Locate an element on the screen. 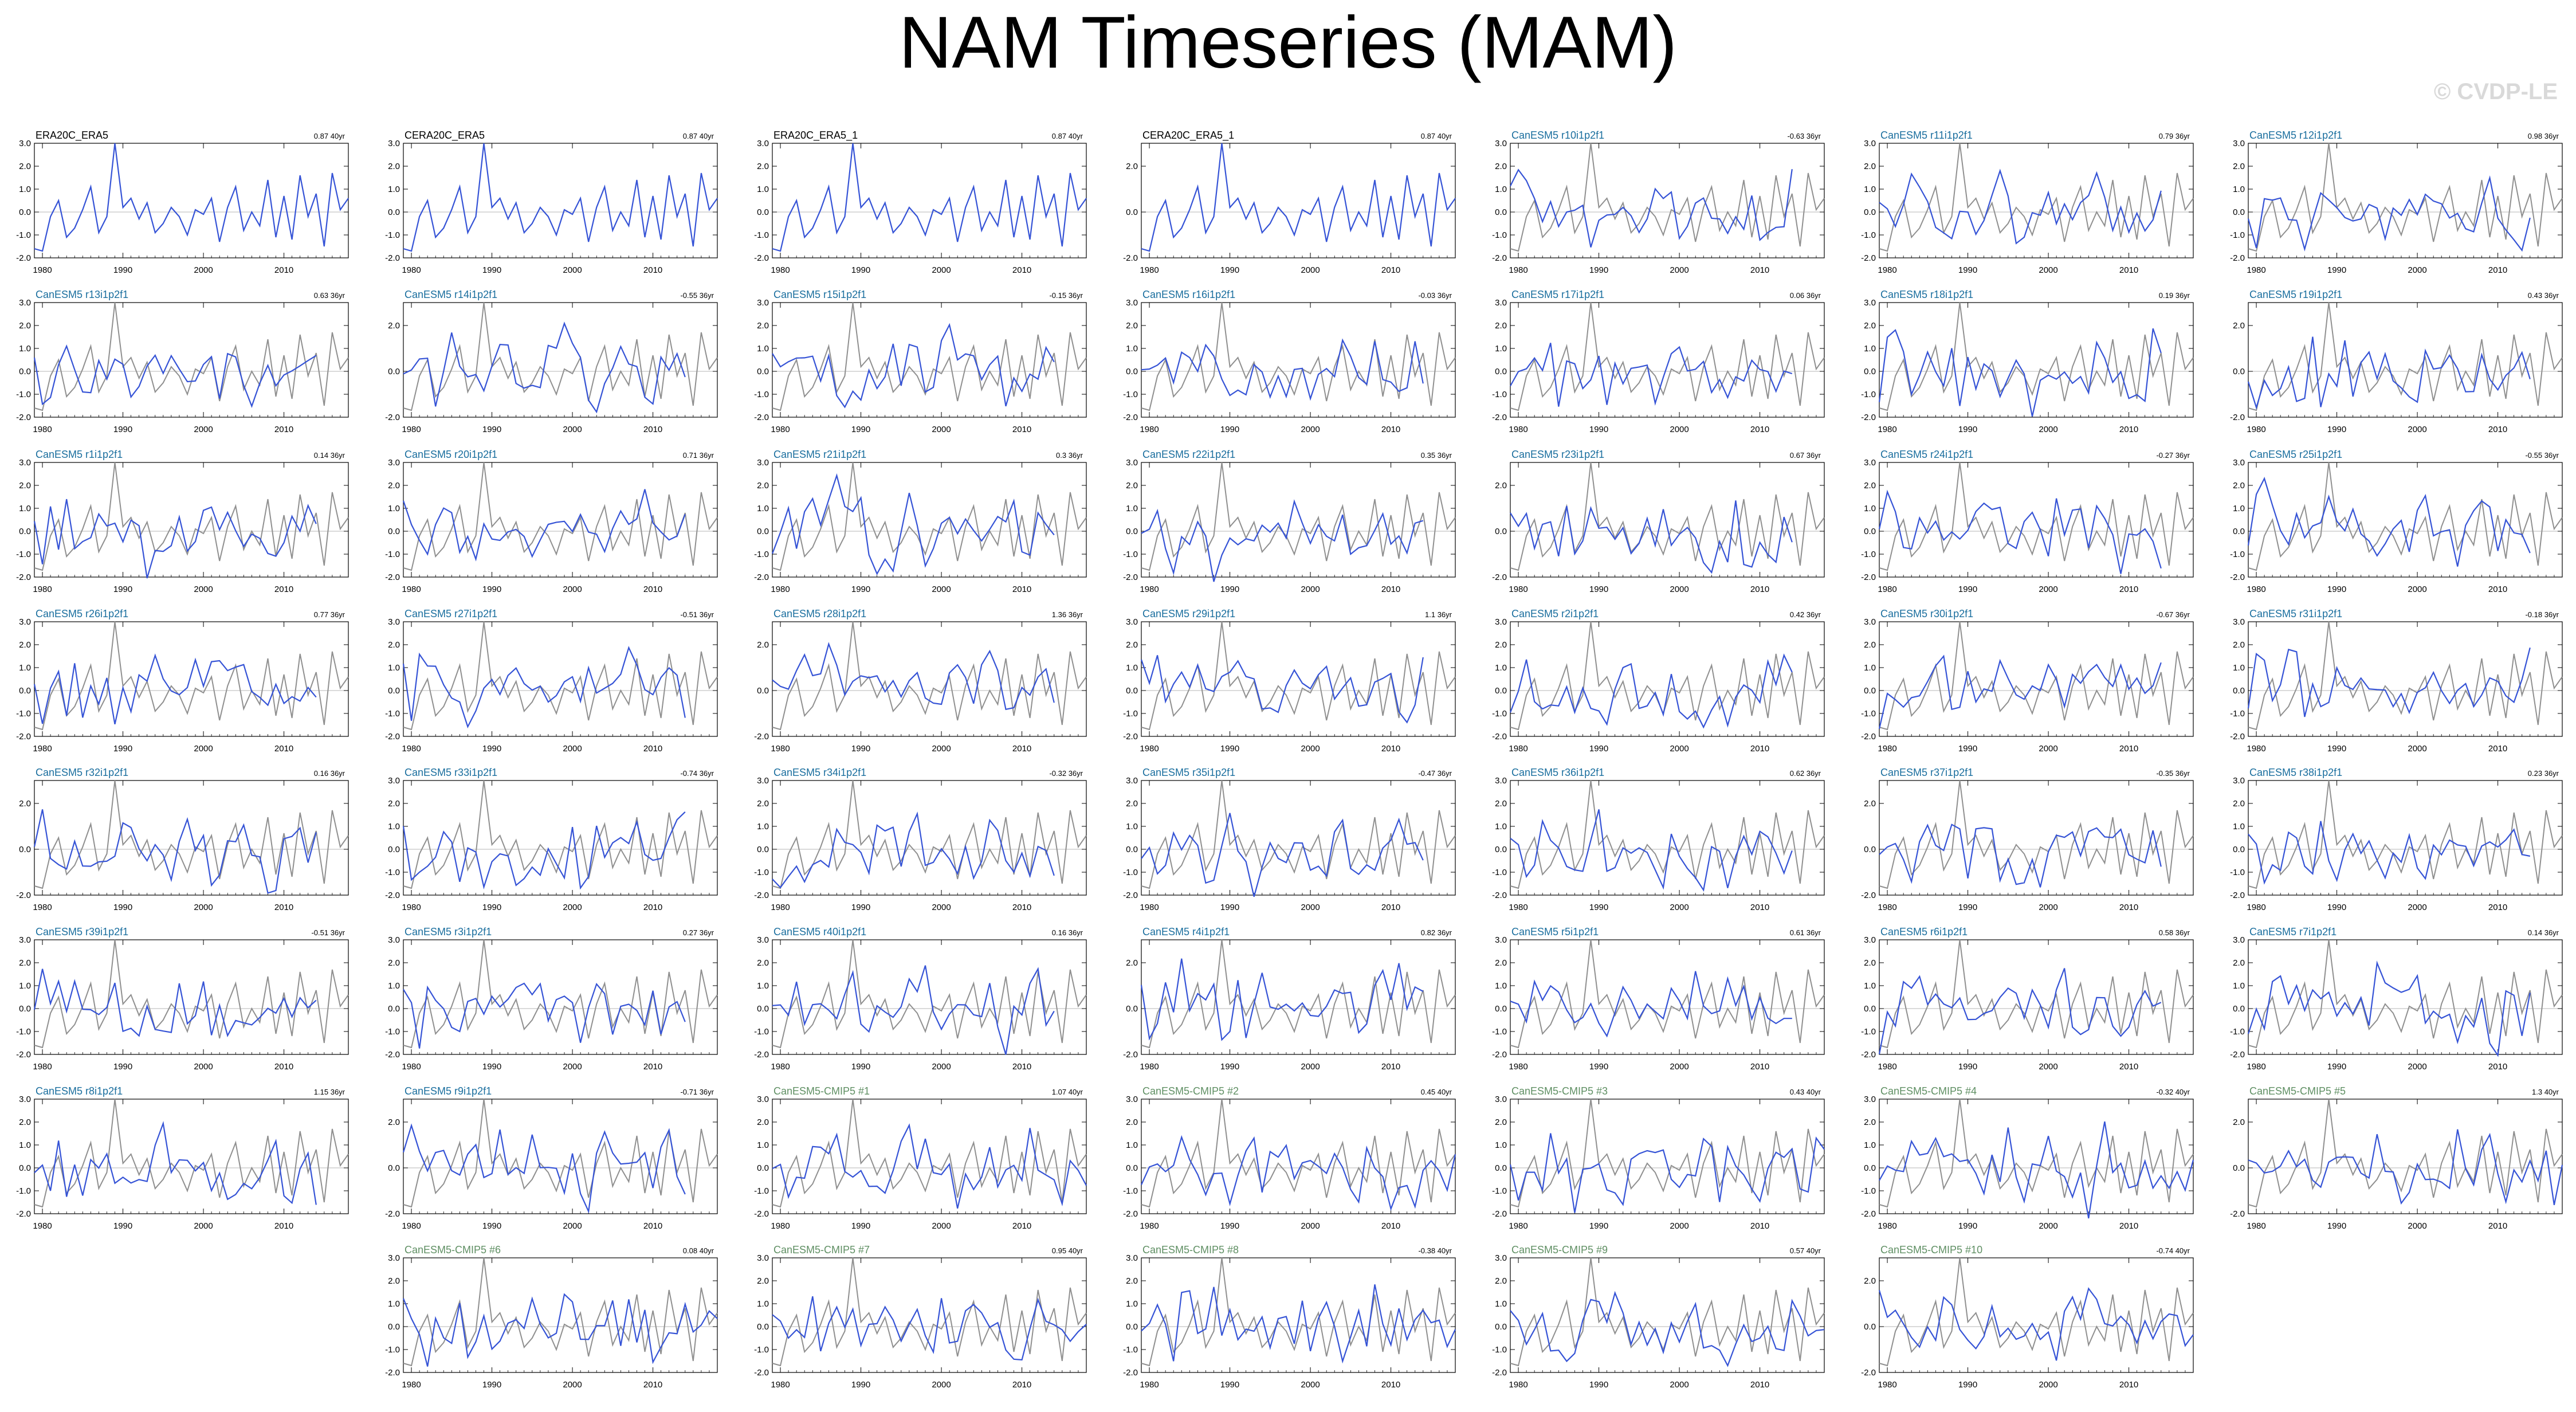 The width and height of the screenshot is (2576, 1412). panel-trend: 0.82 36yr is located at coordinates (1437, 932).